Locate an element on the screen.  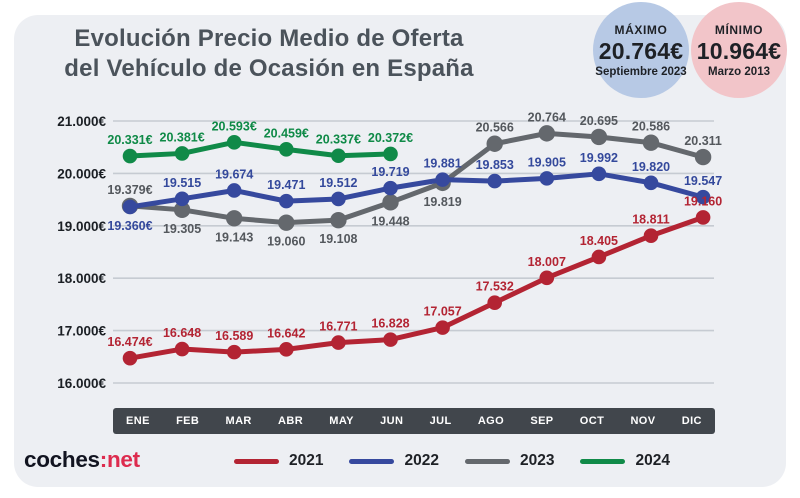
data-label-2022: 19.471 is located at coordinates (286, 185).